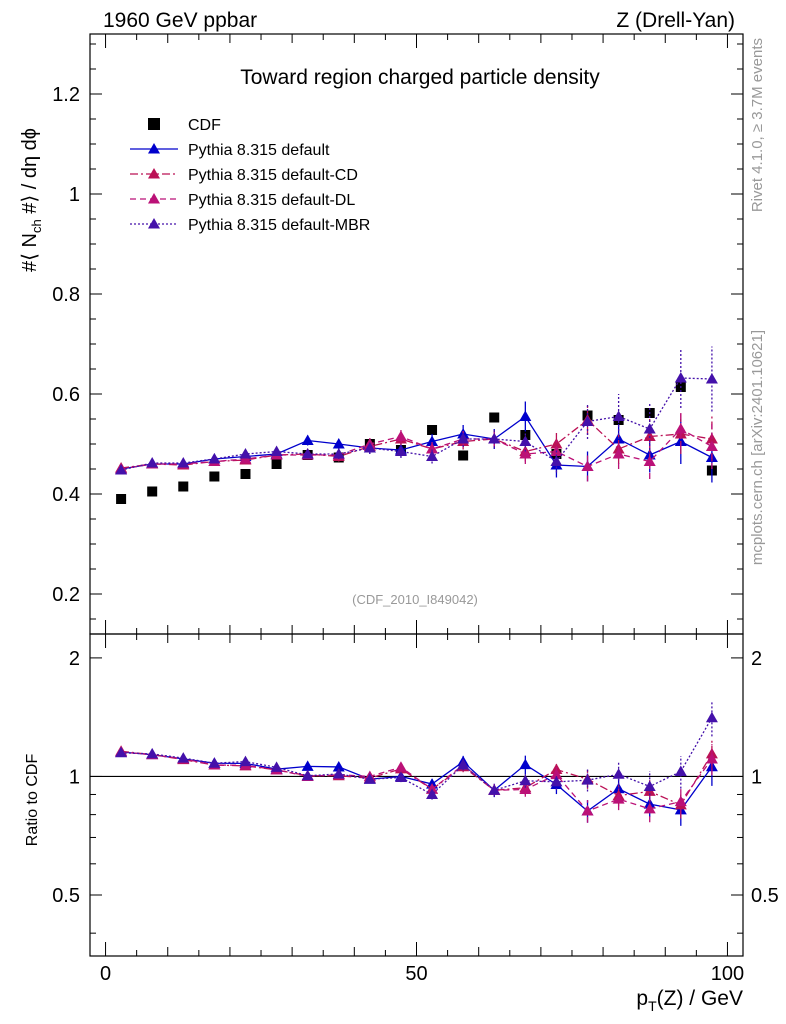 The image size is (786, 1024). What do you see at coordinates (259, 150) in the screenshot?
I see `legend-label: Pythia 8.315 default` at bounding box center [259, 150].